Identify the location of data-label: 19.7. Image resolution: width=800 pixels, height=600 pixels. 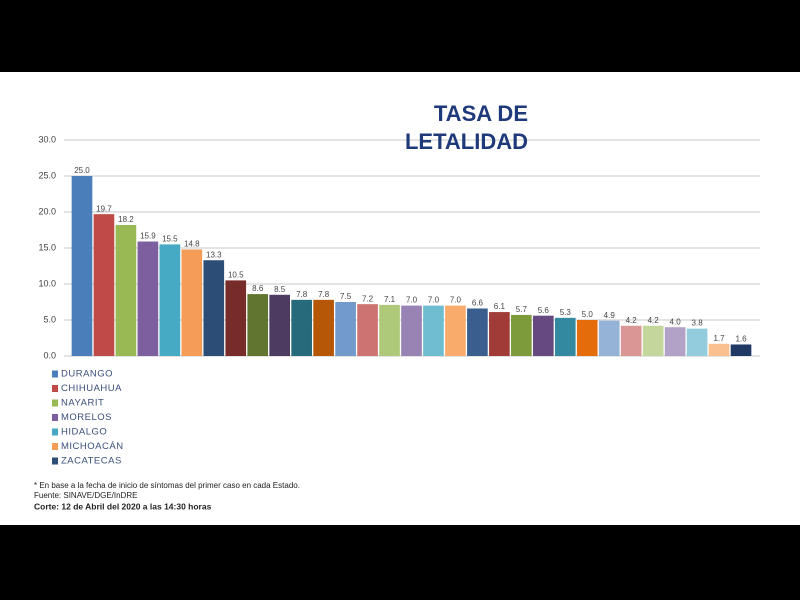
(104, 208).